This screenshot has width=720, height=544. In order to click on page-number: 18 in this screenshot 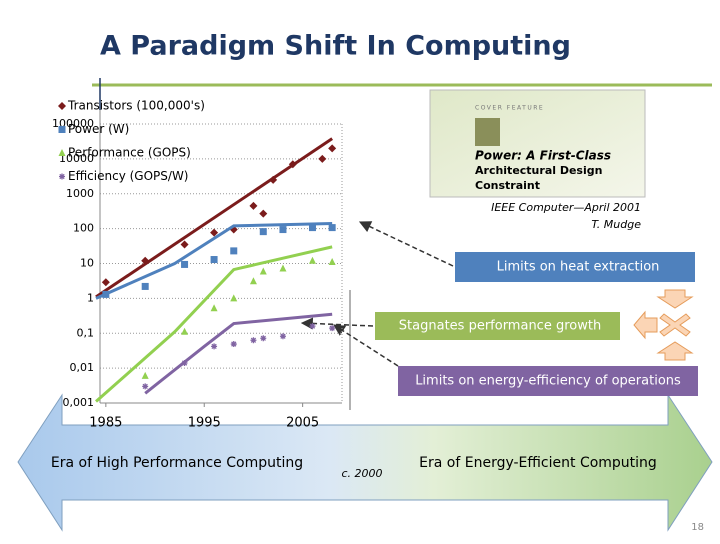, I will do `click(697, 527)`.